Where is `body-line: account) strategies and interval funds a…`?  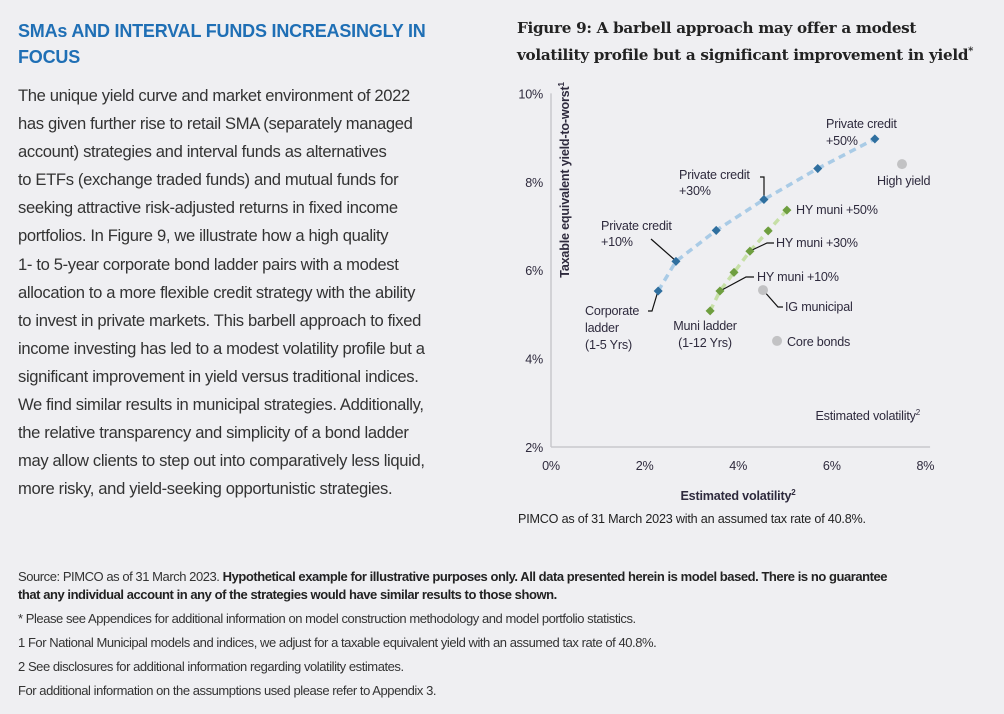 body-line: account) strategies and interval funds a… is located at coordinates (202, 152).